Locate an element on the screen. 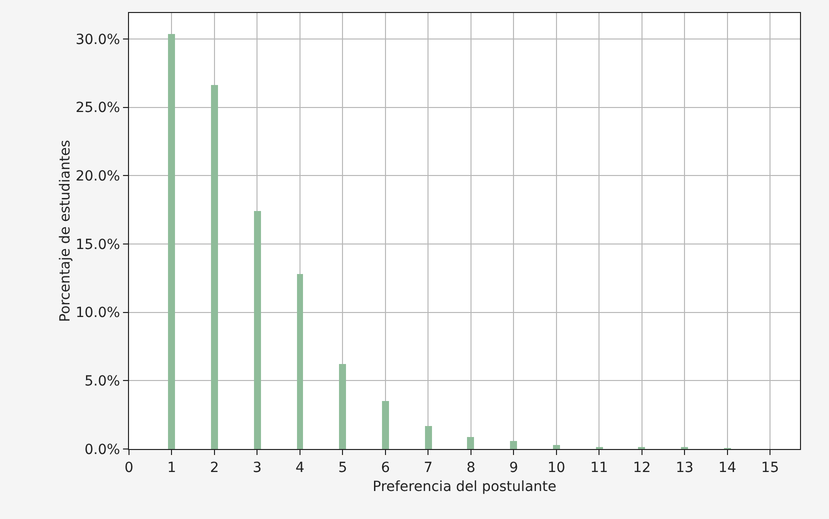  x-tick-label: 1 is located at coordinates (171, 468).